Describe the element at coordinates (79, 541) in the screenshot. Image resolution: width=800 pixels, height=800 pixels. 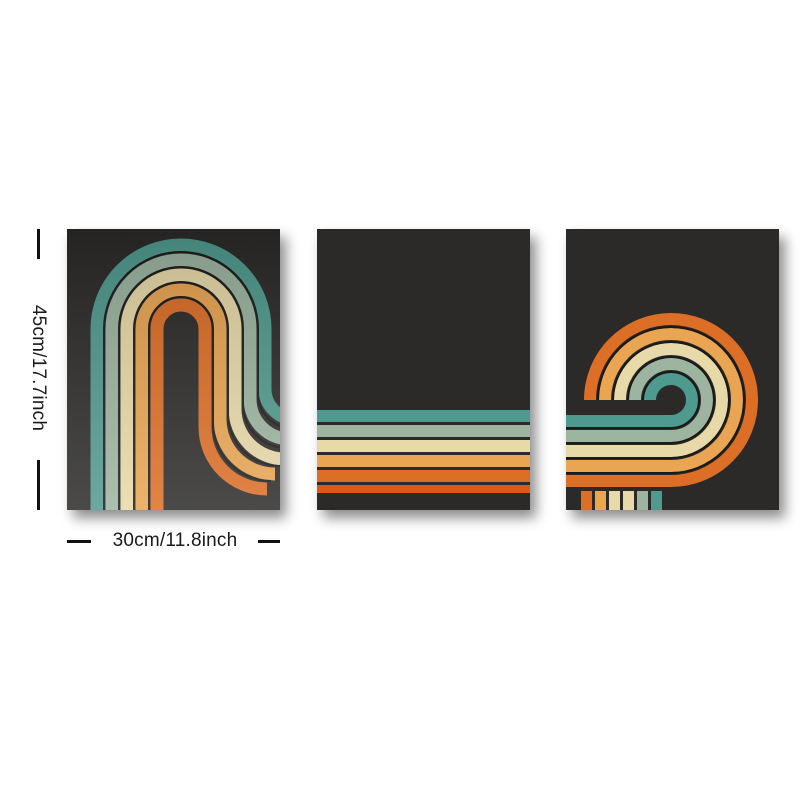
I see `width-dimension-line-left` at that location.